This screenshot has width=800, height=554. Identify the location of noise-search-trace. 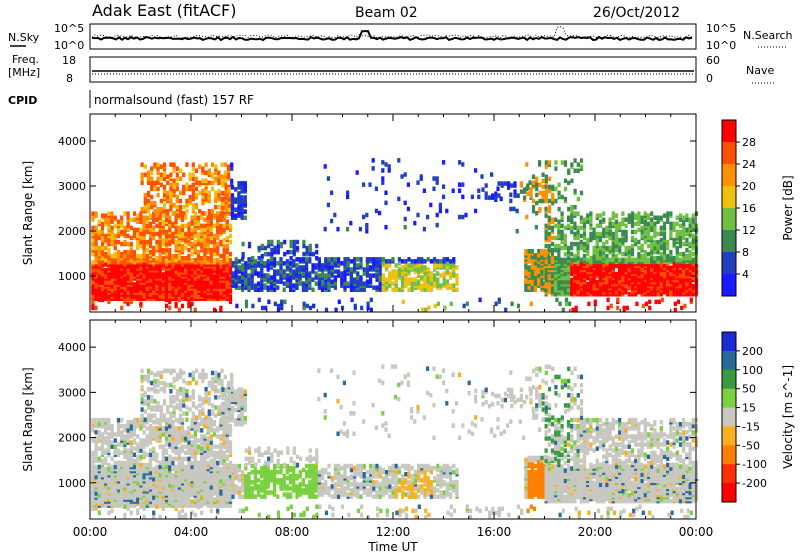
(392, 32).